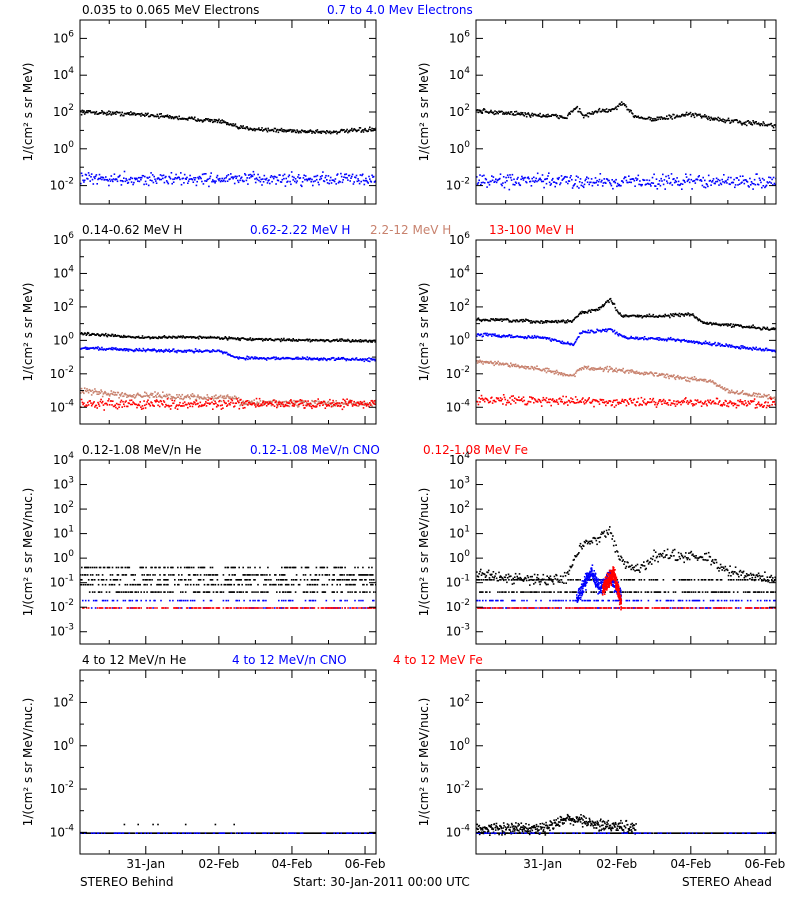  What do you see at coordinates (300, 230) in the screenshot?
I see `legend-entry: 0.62-2.22 MeV H` at bounding box center [300, 230].